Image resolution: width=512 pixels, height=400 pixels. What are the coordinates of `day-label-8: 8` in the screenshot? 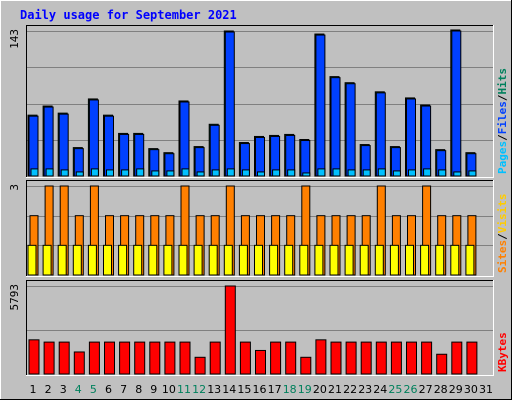 It's located at (138, 389).